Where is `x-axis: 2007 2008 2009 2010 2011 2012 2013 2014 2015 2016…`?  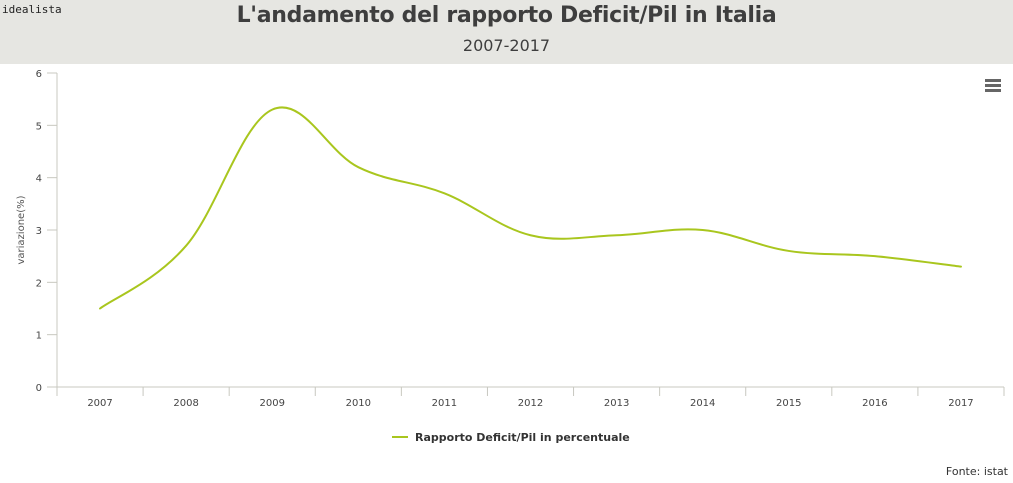
x-axis: 2007 2008 2009 2010 2011 2012 2013 2014 2015 2016… is located at coordinates (530, 397).